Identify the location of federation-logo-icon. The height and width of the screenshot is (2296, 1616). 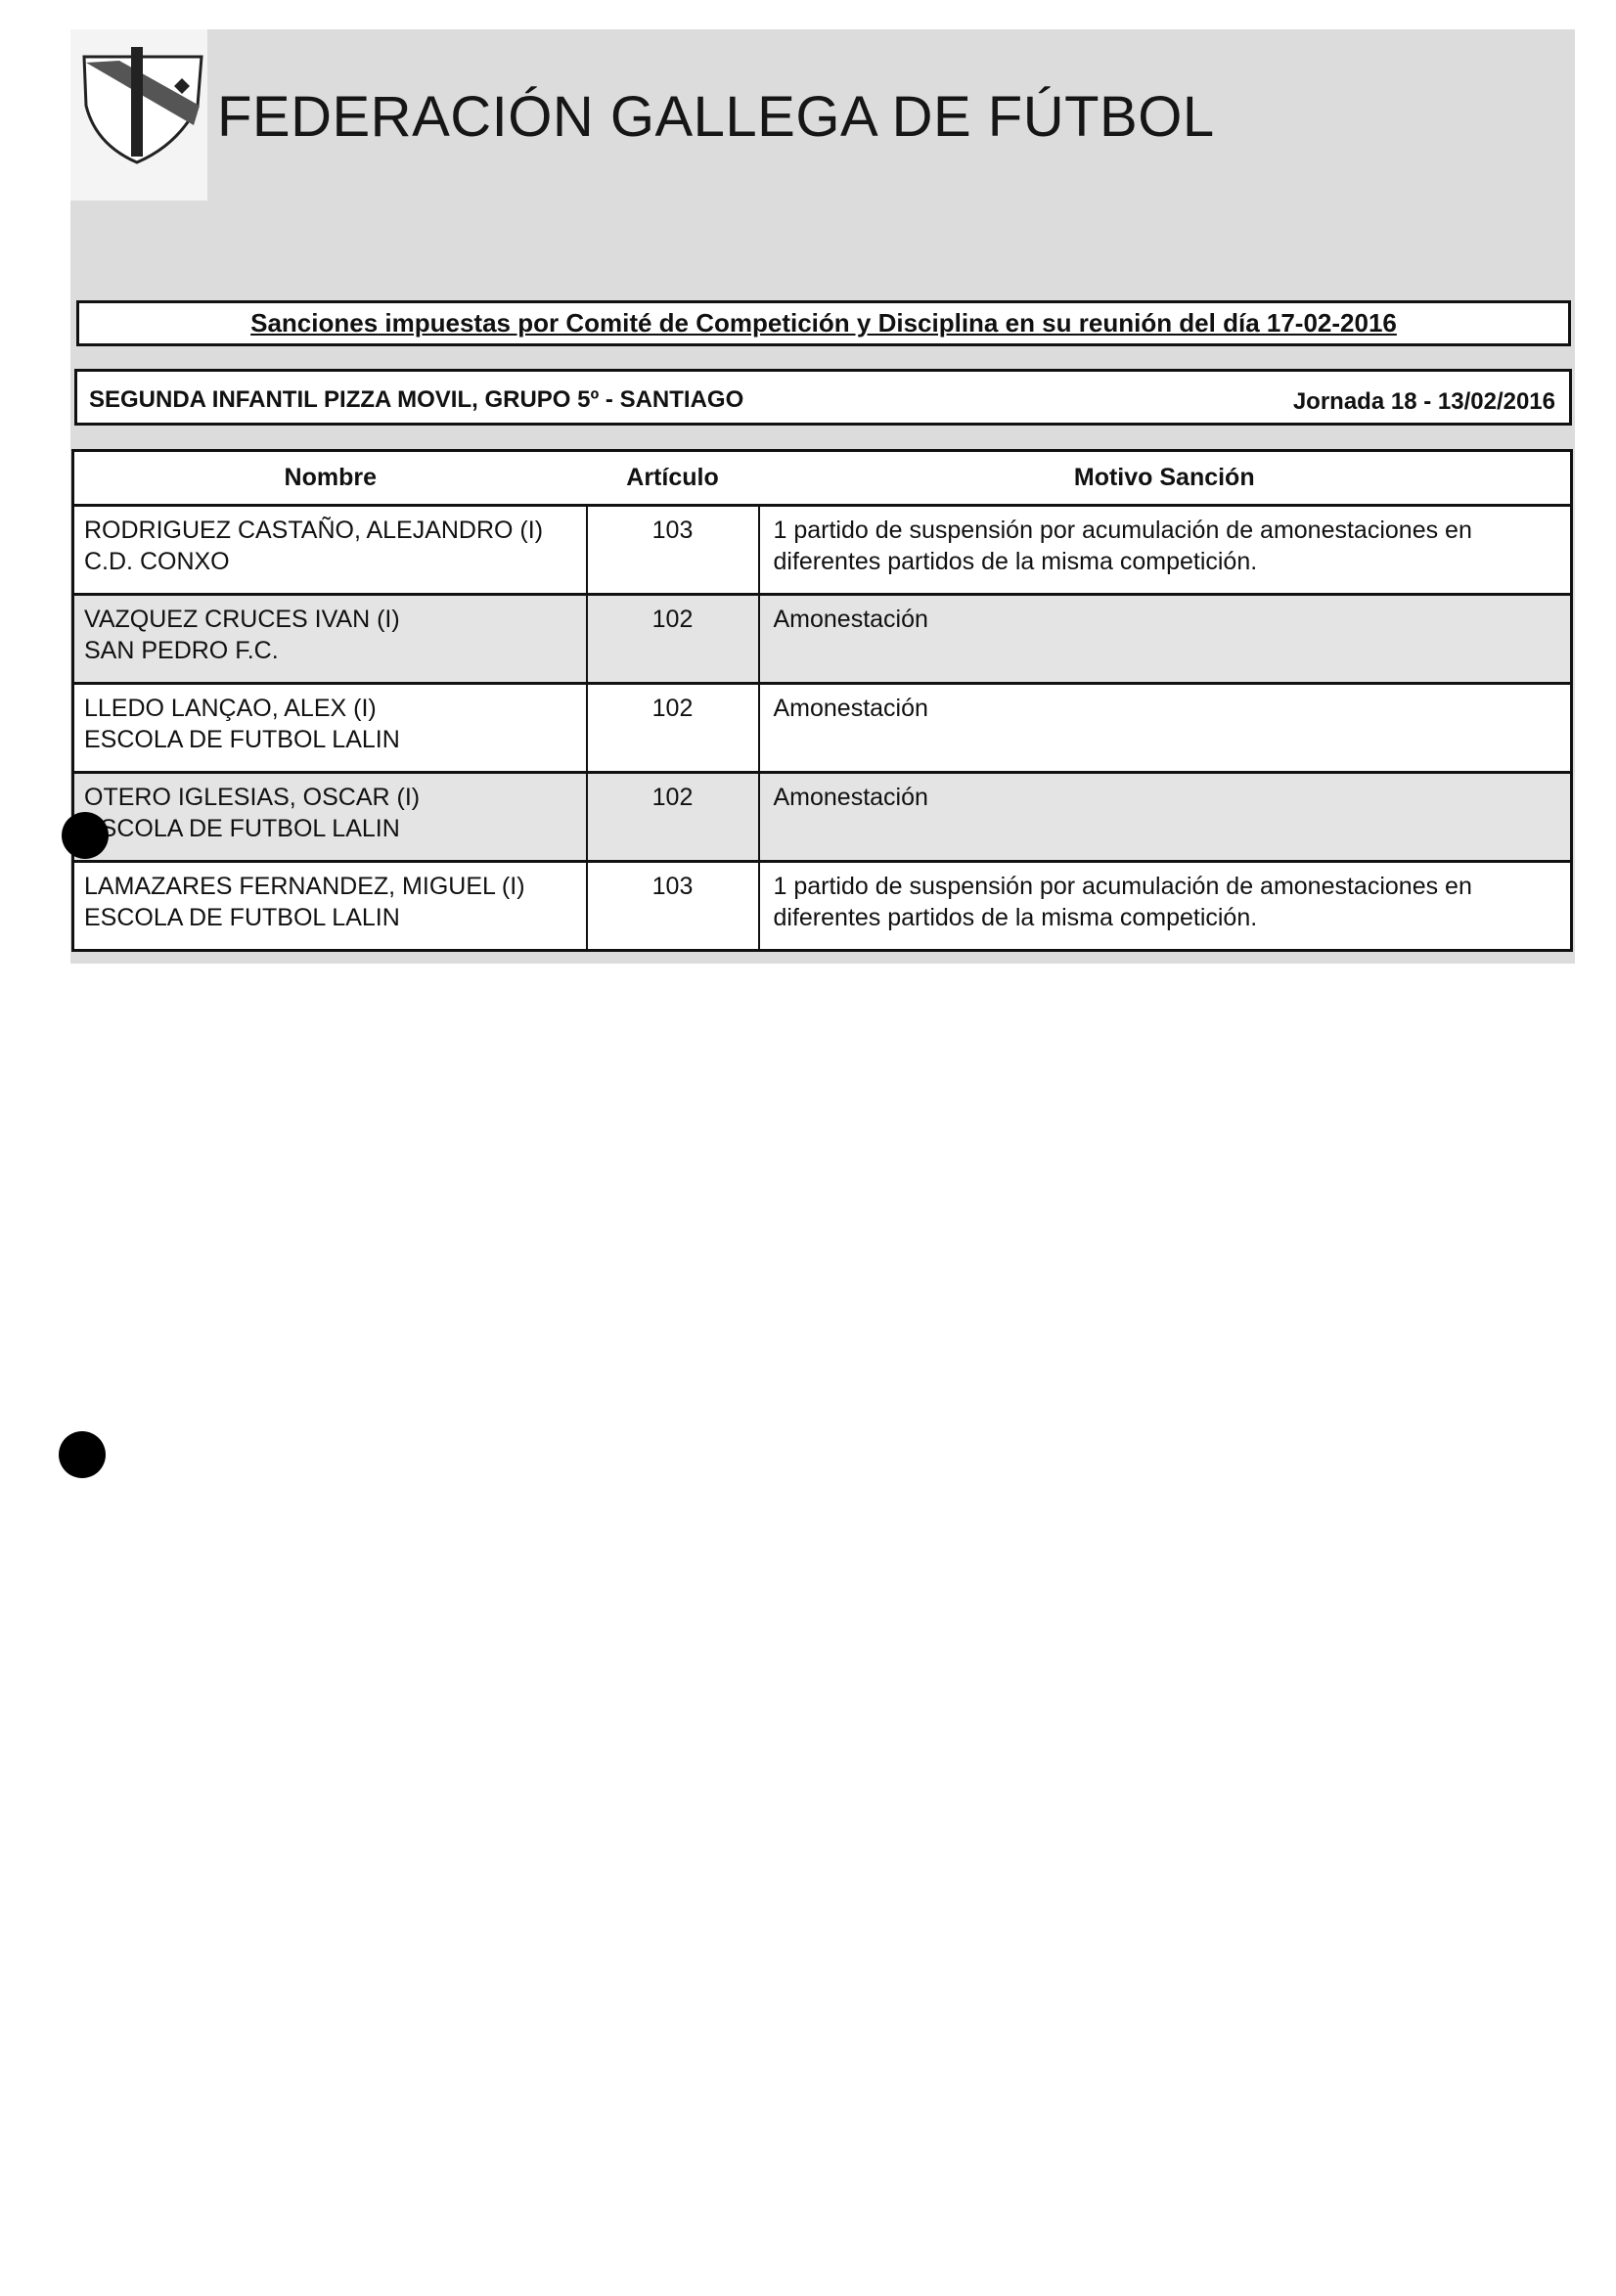
(142, 105).